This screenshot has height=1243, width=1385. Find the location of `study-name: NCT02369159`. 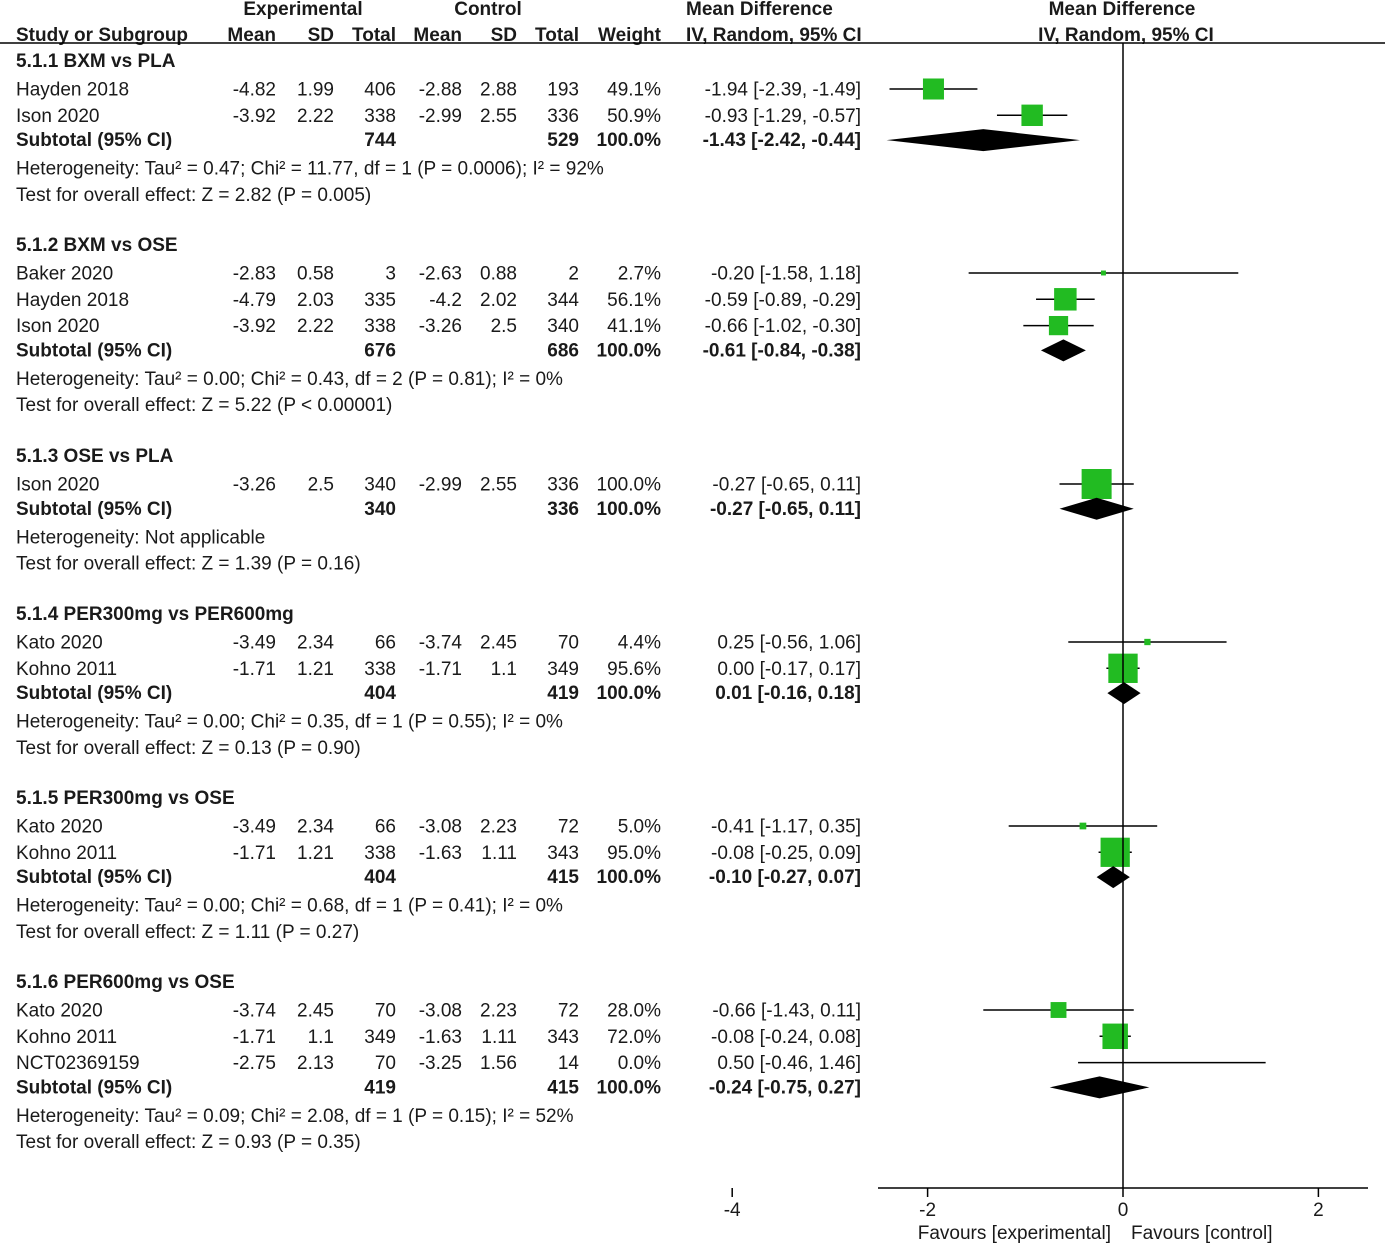

study-name: NCT02369159 is located at coordinates (78, 1063).